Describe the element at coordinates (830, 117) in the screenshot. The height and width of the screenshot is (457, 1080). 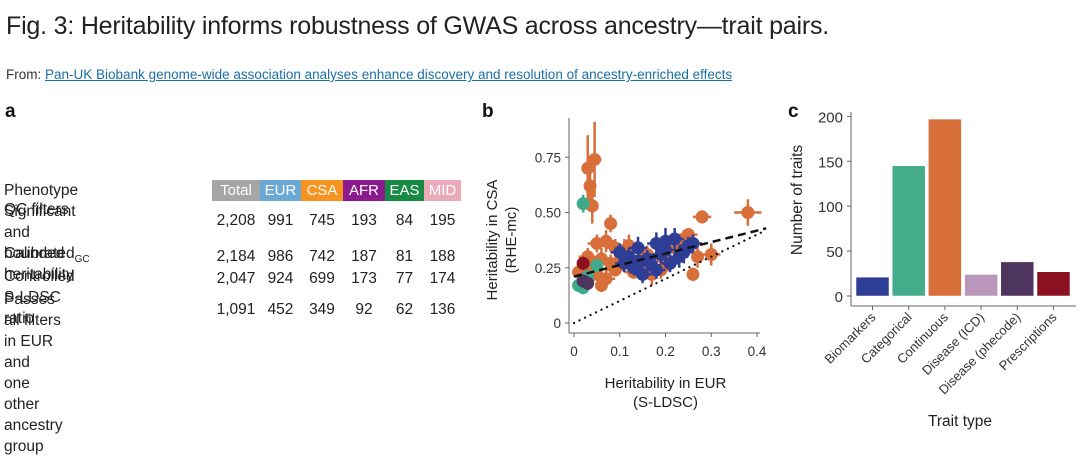
I see `y-tick-label: 200` at that location.